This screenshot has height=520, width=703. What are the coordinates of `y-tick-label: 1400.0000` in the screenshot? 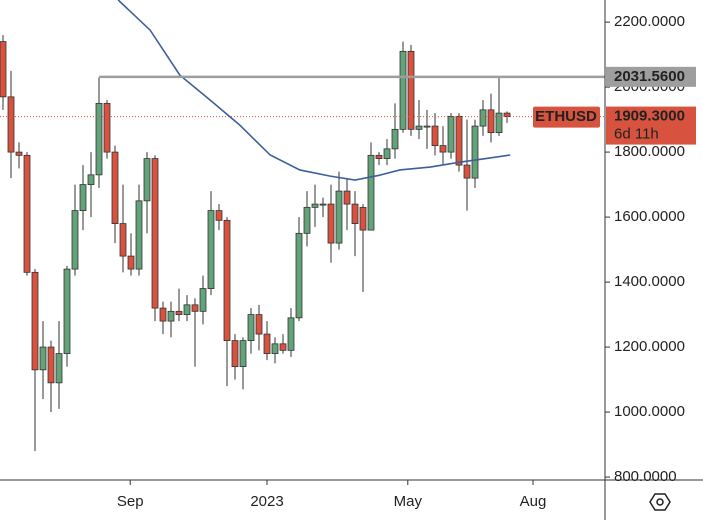 It's located at (649, 281).